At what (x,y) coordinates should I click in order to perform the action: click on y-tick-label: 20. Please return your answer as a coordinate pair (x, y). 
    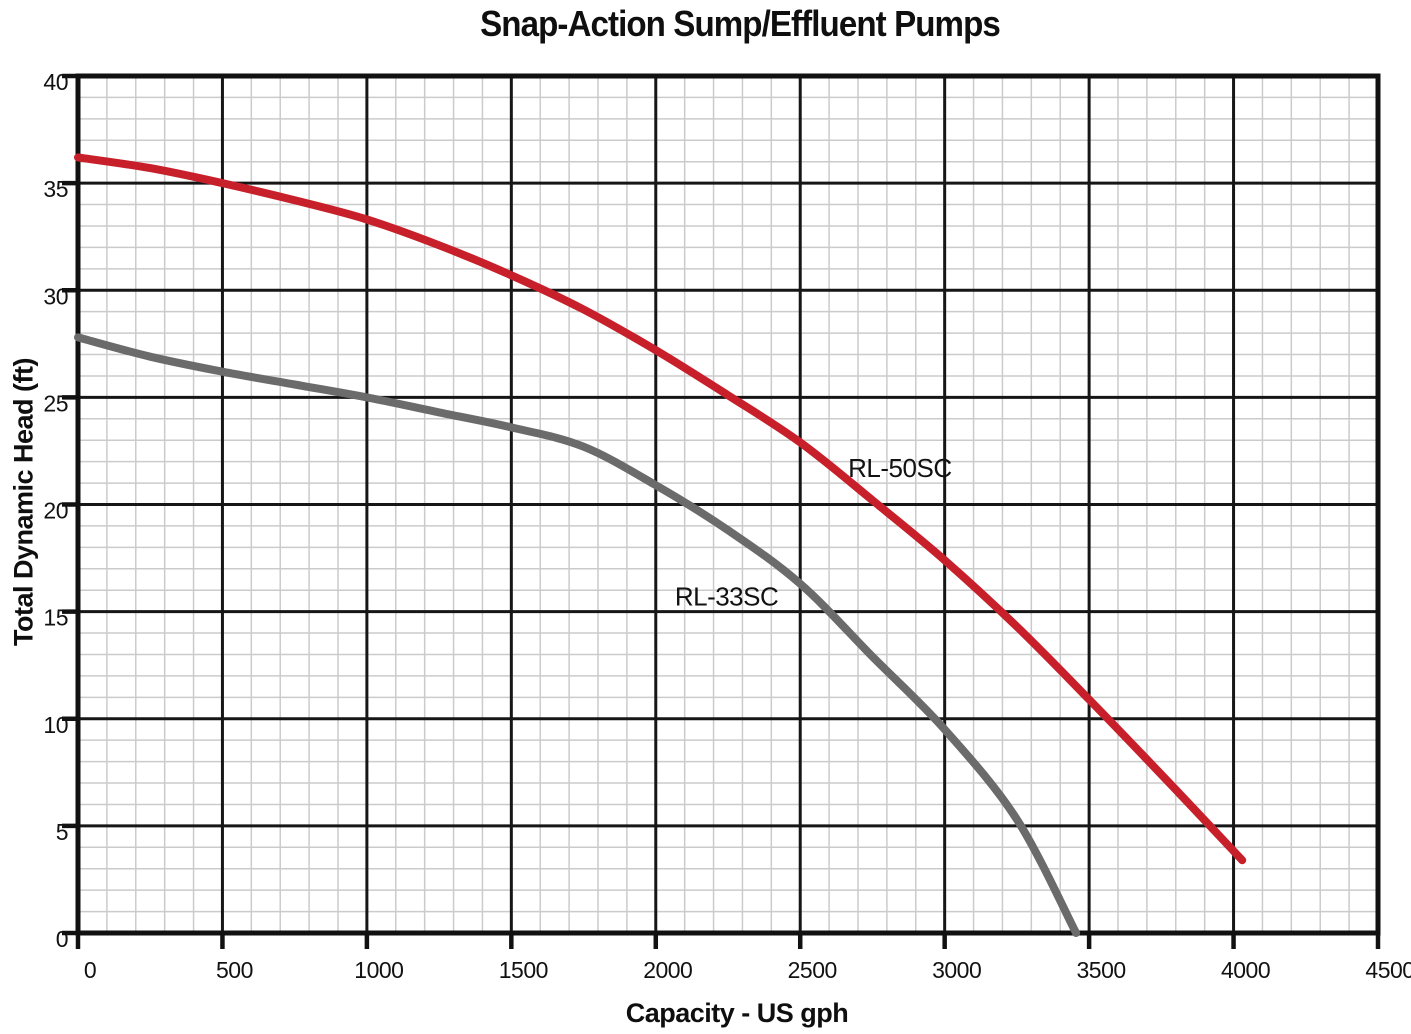
    Looking at the image, I should click on (55, 511).